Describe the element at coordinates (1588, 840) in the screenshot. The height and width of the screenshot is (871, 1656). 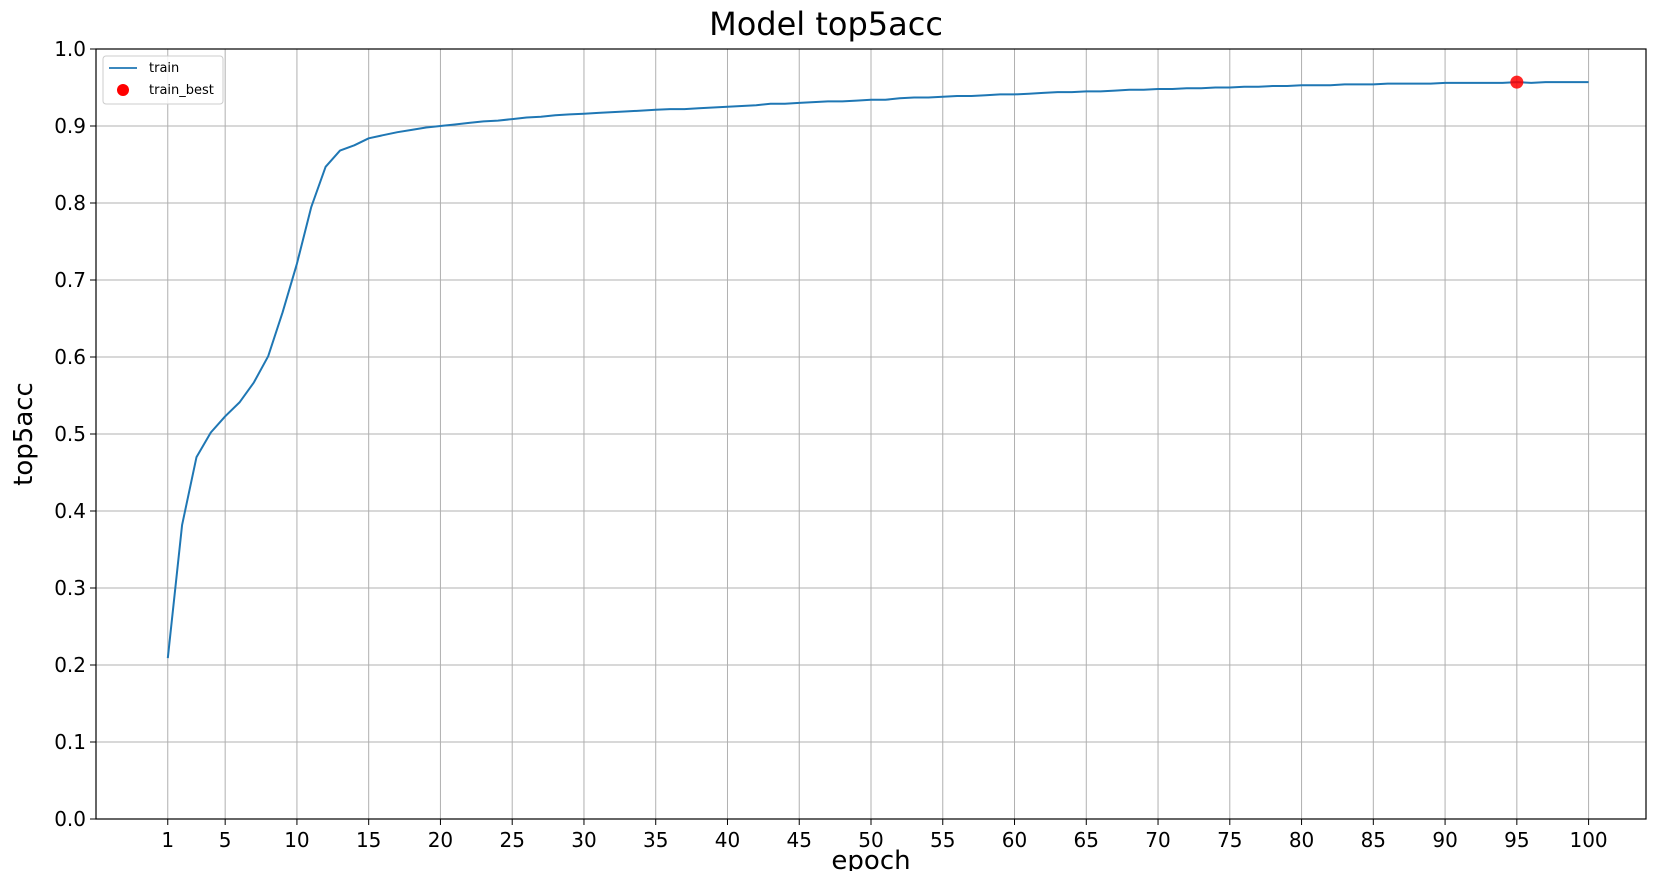
I see `x-tick-label: 100` at that location.